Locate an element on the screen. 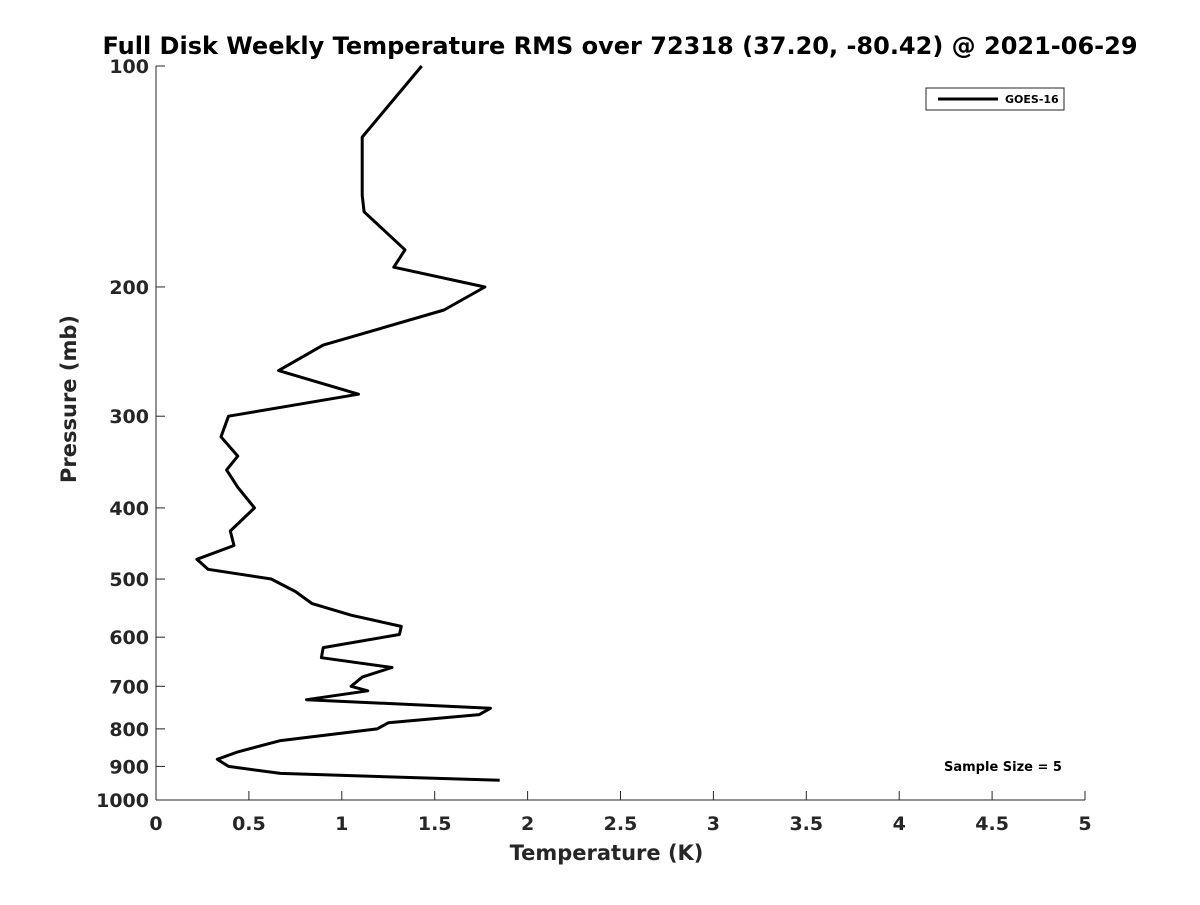 The height and width of the screenshot is (905, 1200). y-tick-label: 500 is located at coordinates (129, 580).